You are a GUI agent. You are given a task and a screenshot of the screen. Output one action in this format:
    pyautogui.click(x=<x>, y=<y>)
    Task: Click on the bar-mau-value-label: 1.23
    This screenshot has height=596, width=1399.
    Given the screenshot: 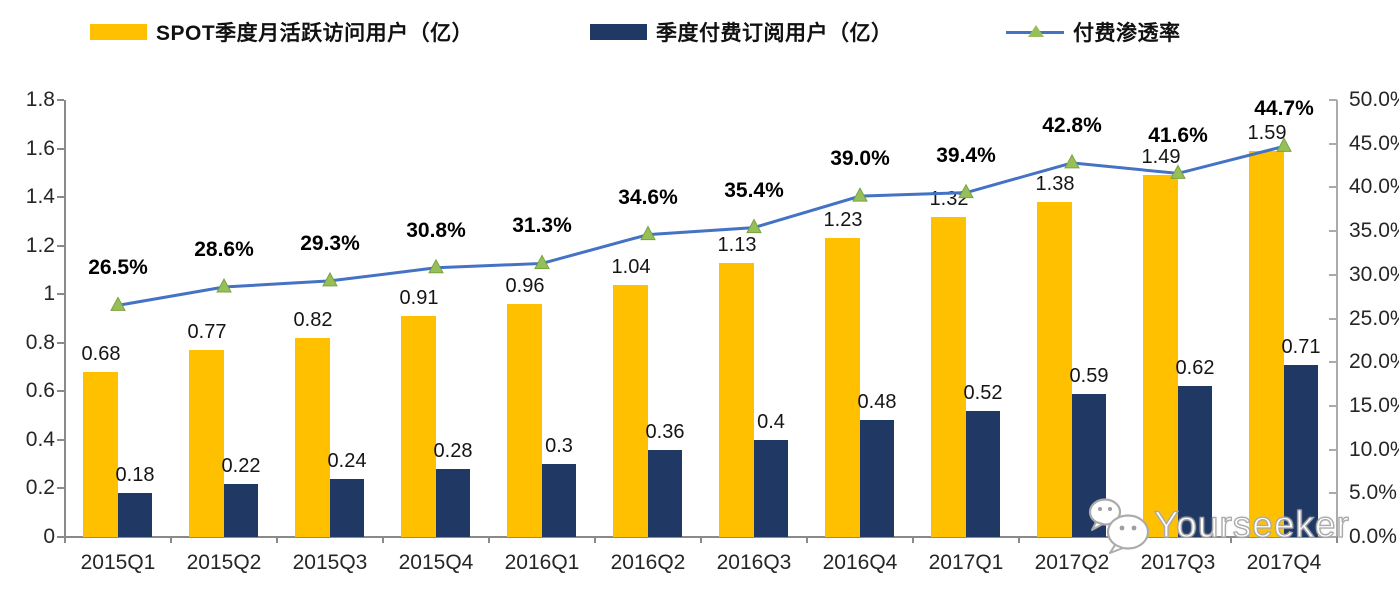 What is the action you would take?
    pyautogui.click(x=843, y=220)
    